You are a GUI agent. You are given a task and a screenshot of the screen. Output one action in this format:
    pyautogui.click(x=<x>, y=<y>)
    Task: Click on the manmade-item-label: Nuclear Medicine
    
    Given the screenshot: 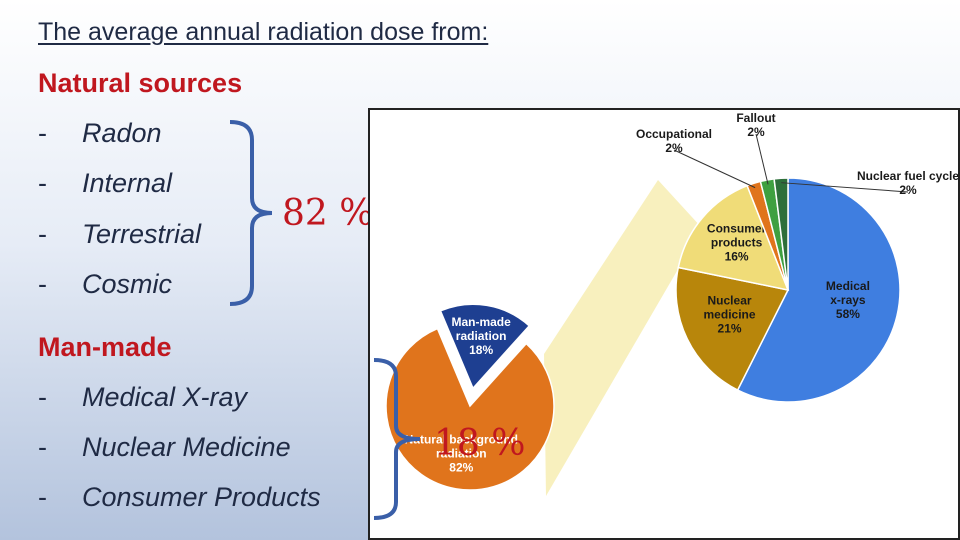 What is the action you would take?
    pyautogui.click(x=186, y=447)
    